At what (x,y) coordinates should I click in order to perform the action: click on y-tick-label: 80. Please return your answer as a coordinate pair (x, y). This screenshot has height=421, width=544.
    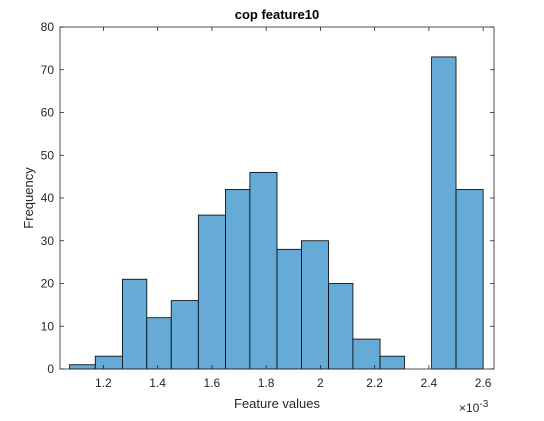
    Looking at the image, I should click on (48, 27).